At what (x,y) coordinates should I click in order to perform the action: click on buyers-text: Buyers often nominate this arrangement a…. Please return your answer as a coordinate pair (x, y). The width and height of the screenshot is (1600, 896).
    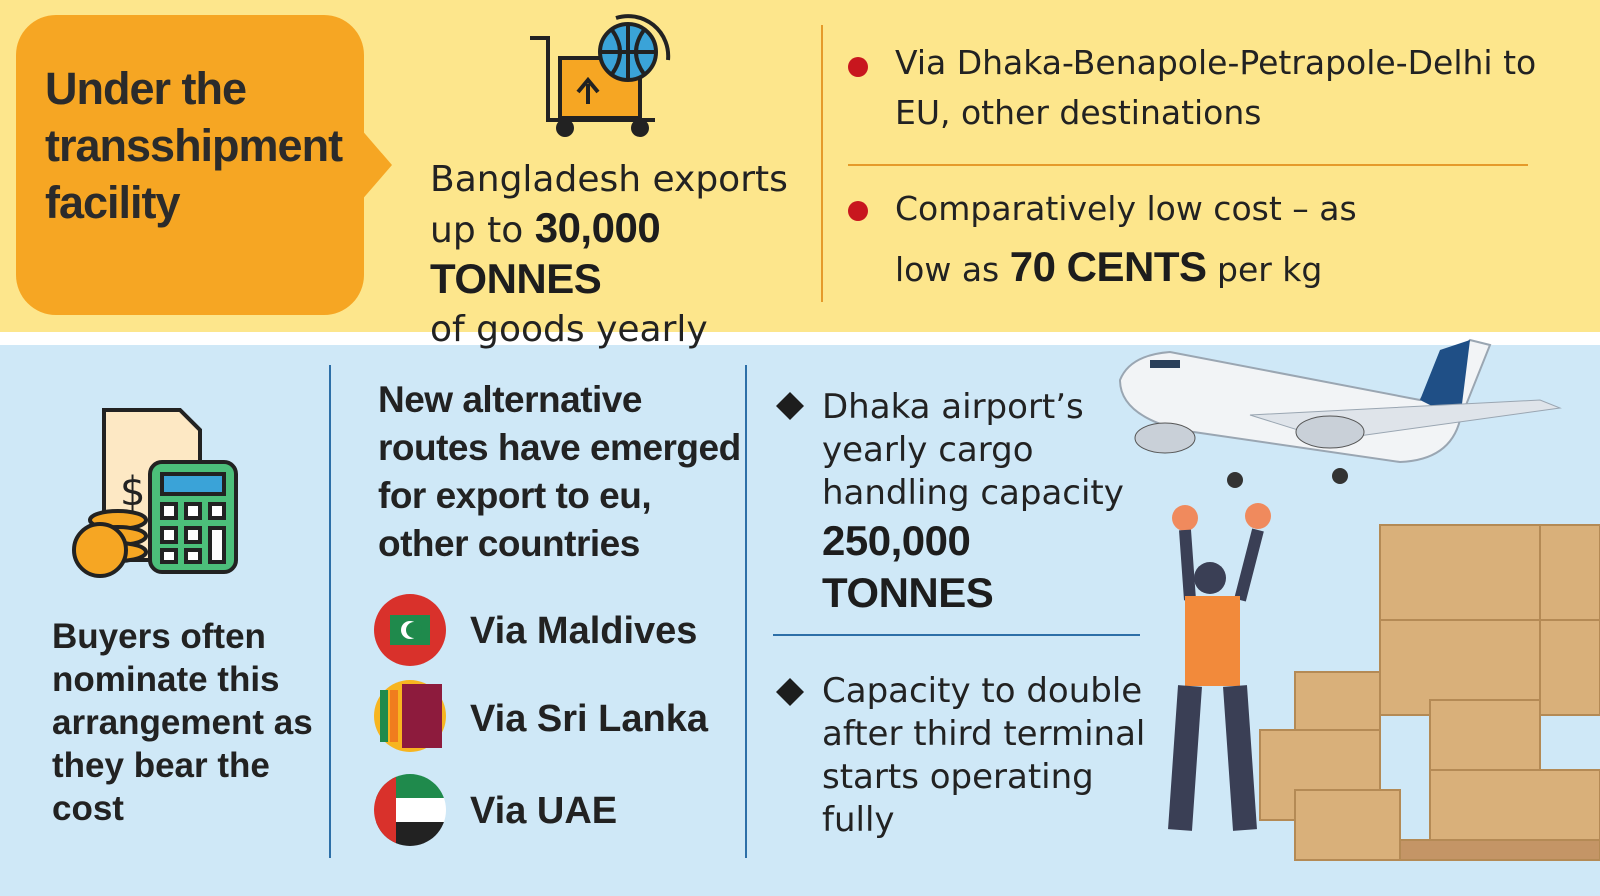
    Looking at the image, I should click on (182, 722).